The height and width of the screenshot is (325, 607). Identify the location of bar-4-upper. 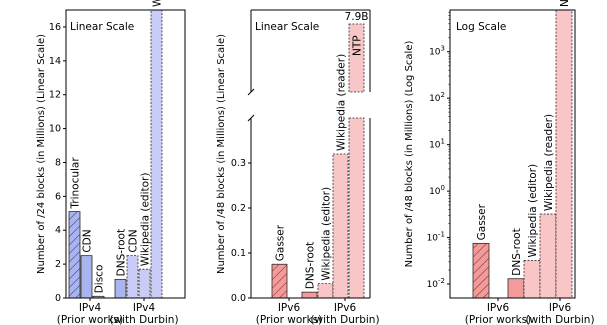
(356, 58).